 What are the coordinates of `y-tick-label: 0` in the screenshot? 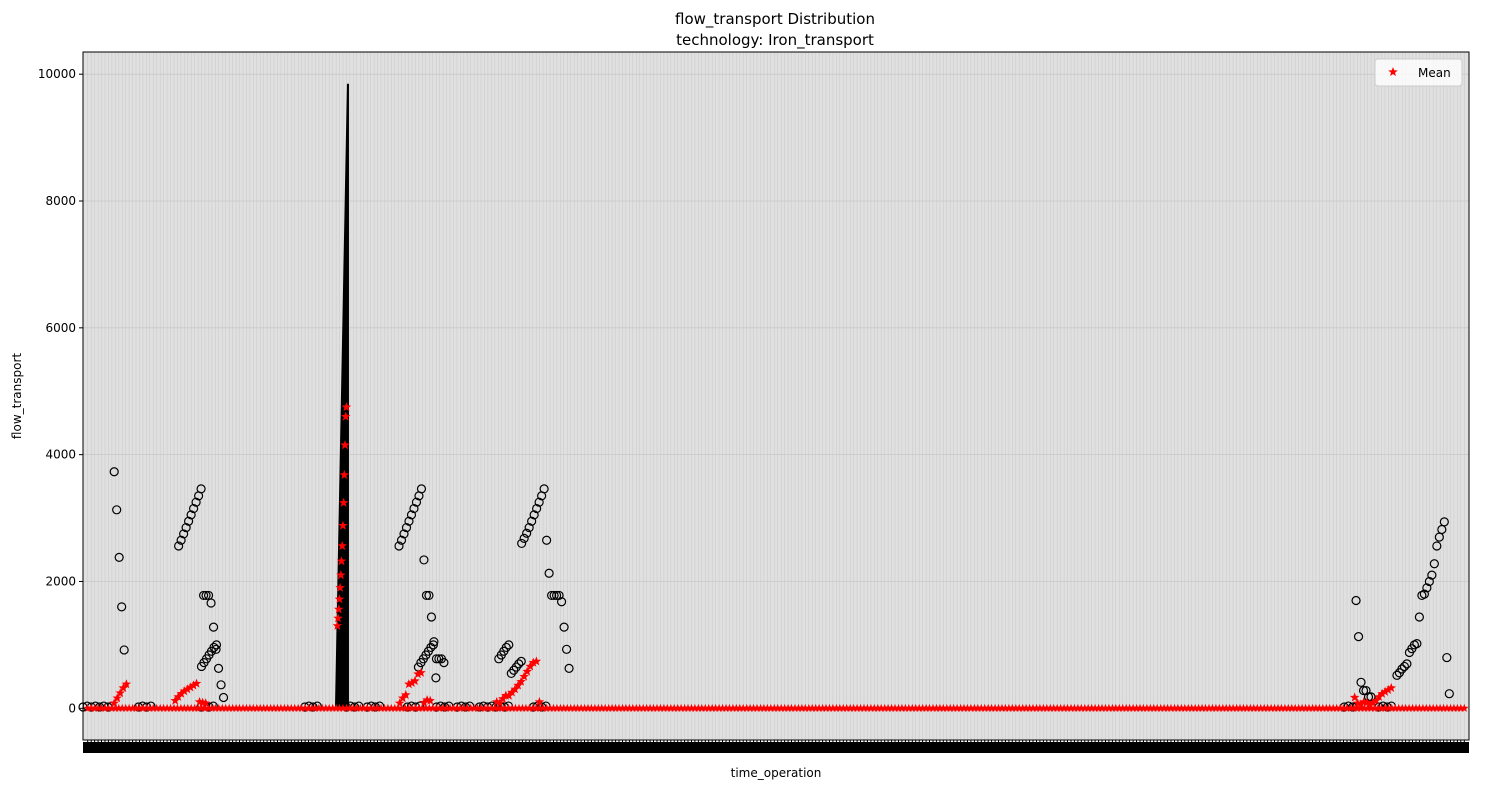 It's located at (72, 708).